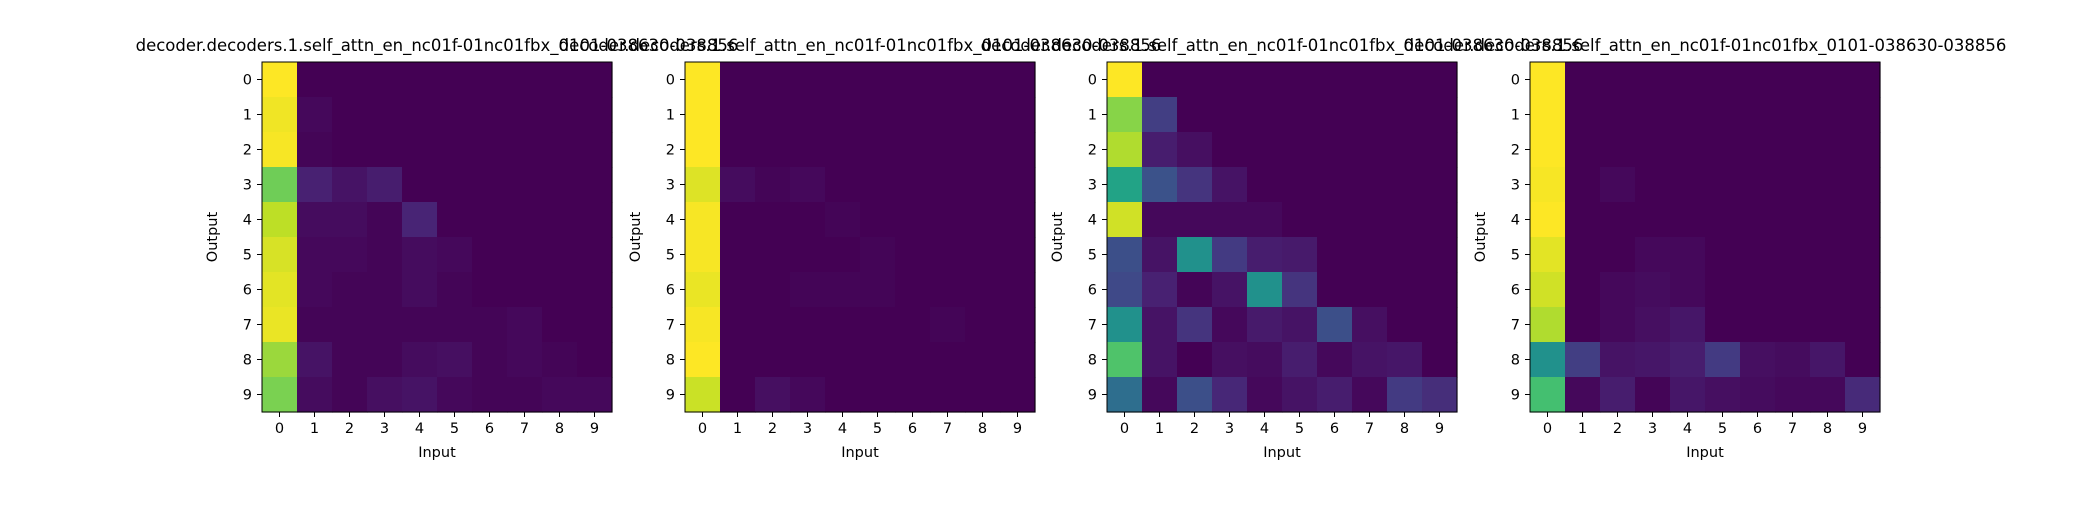 This screenshot has width=2080, height=520. What do you see at coordinates (315, 80) in the screenshot?
I see `heatmap-cell-r0-c1` at bounding box center [315, 80].